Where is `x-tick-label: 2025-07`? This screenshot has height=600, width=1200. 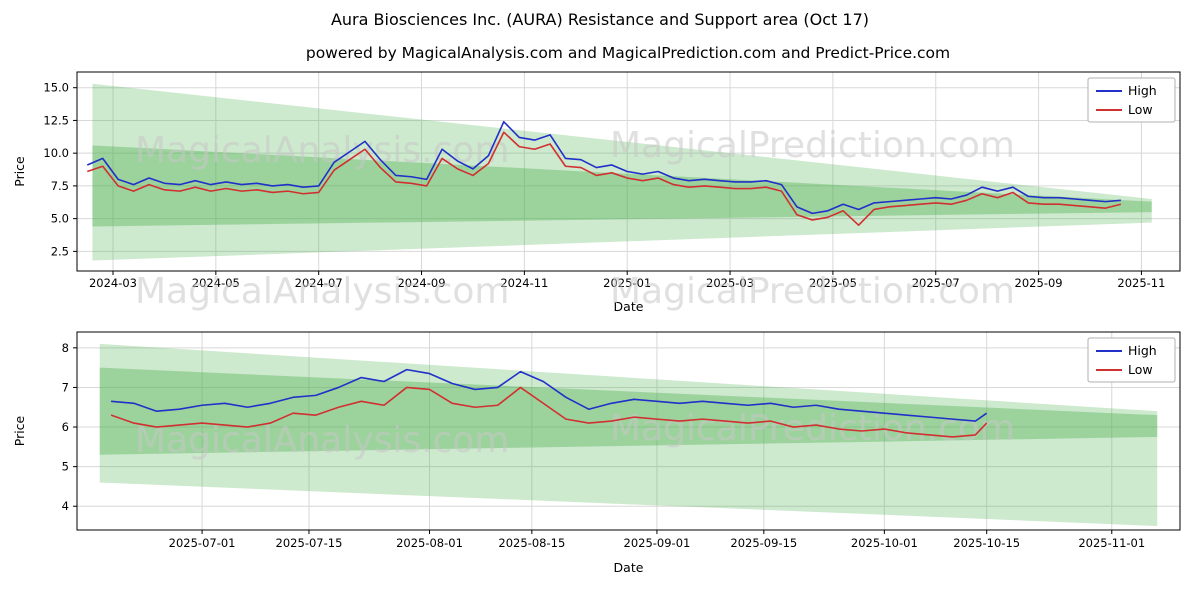 x-tick-label: 2025-07 is located at coordinates (936, 283).